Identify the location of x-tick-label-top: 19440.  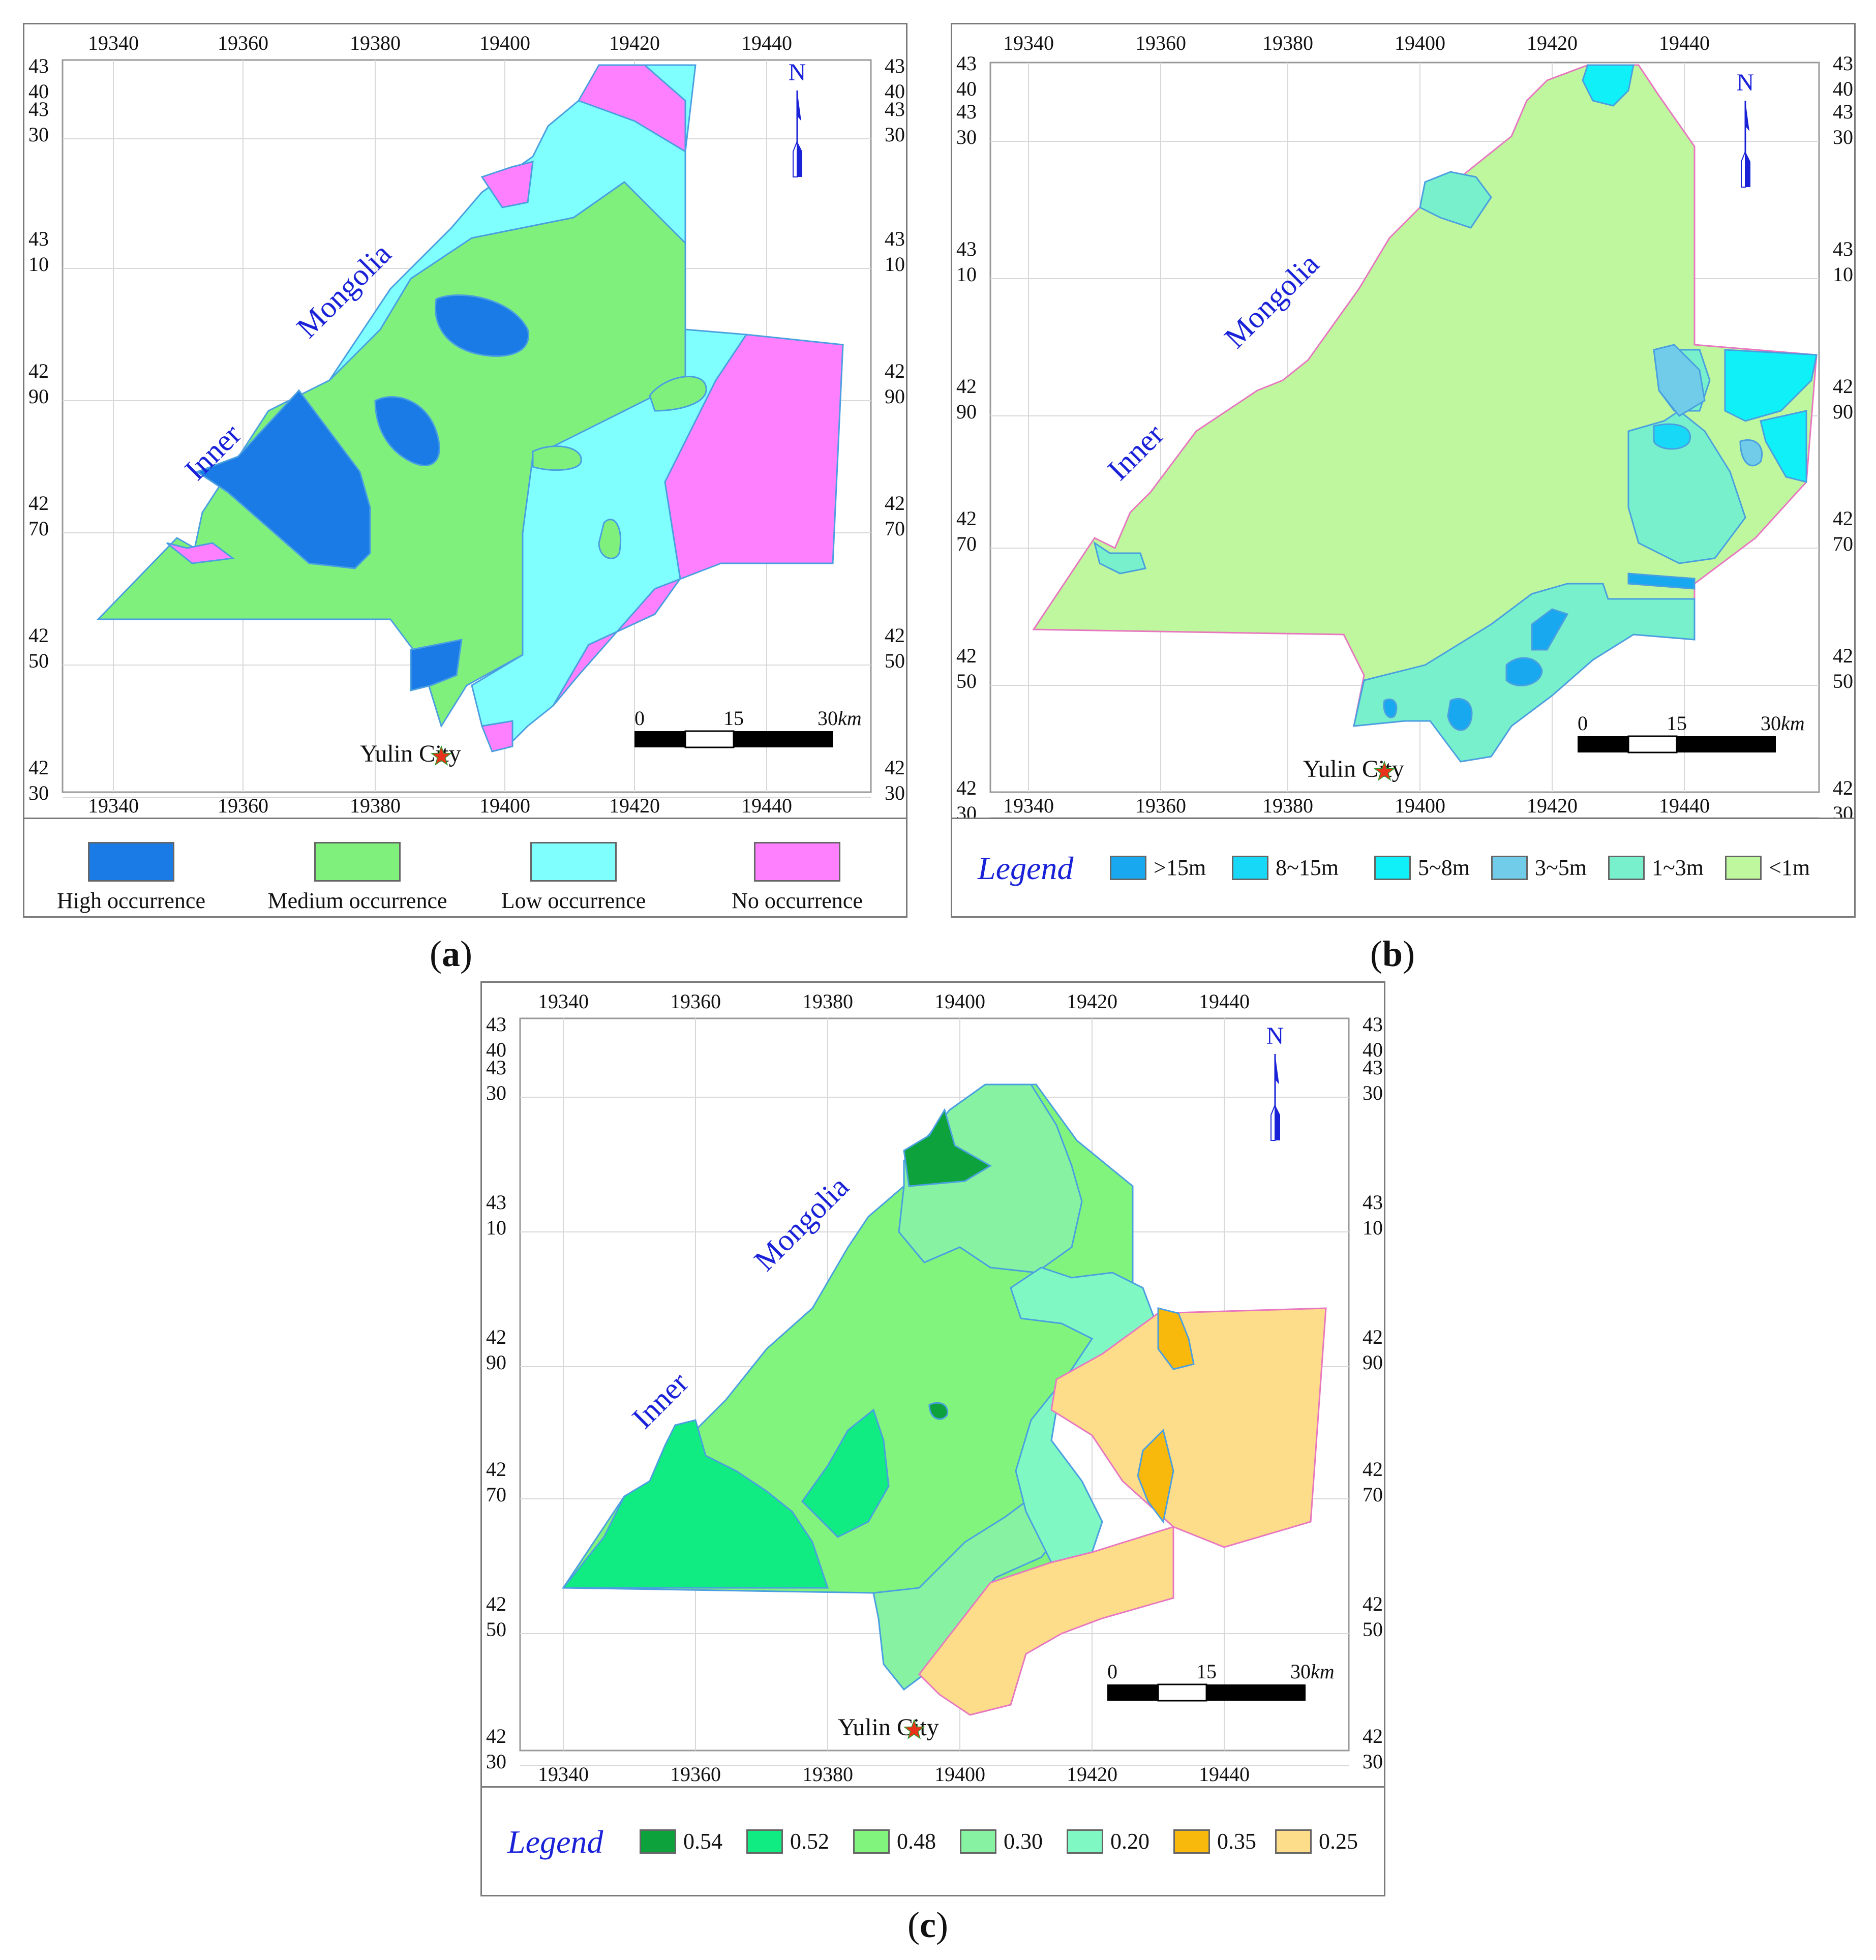
(1684, 43).